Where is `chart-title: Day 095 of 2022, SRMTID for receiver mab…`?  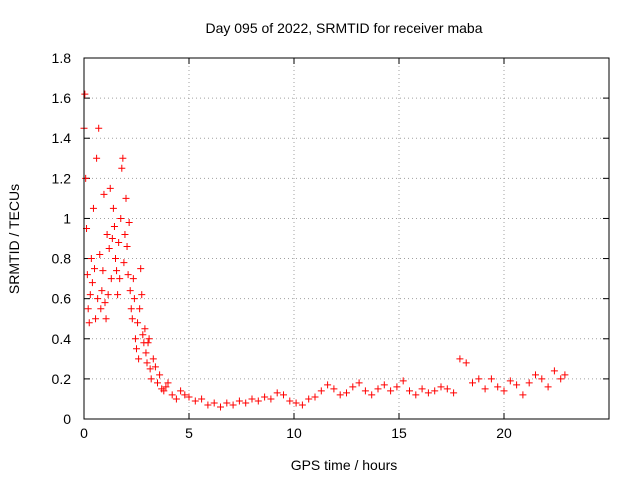 chart-title: Day 095 of 2022, SRMTID for receiver mab… is located at coordinates (343, 28).